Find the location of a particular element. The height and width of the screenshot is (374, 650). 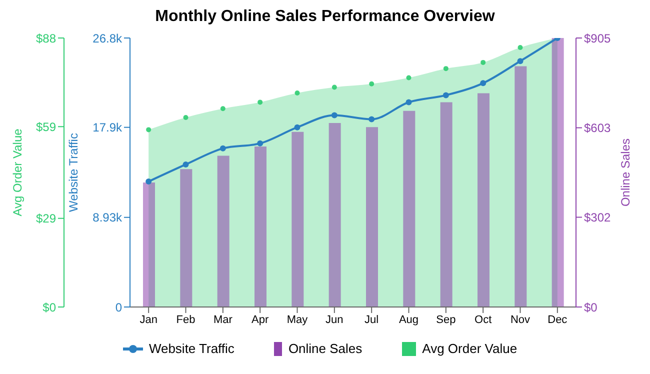

y-tick-label: 26.8k is located at coordinates (107, 38).